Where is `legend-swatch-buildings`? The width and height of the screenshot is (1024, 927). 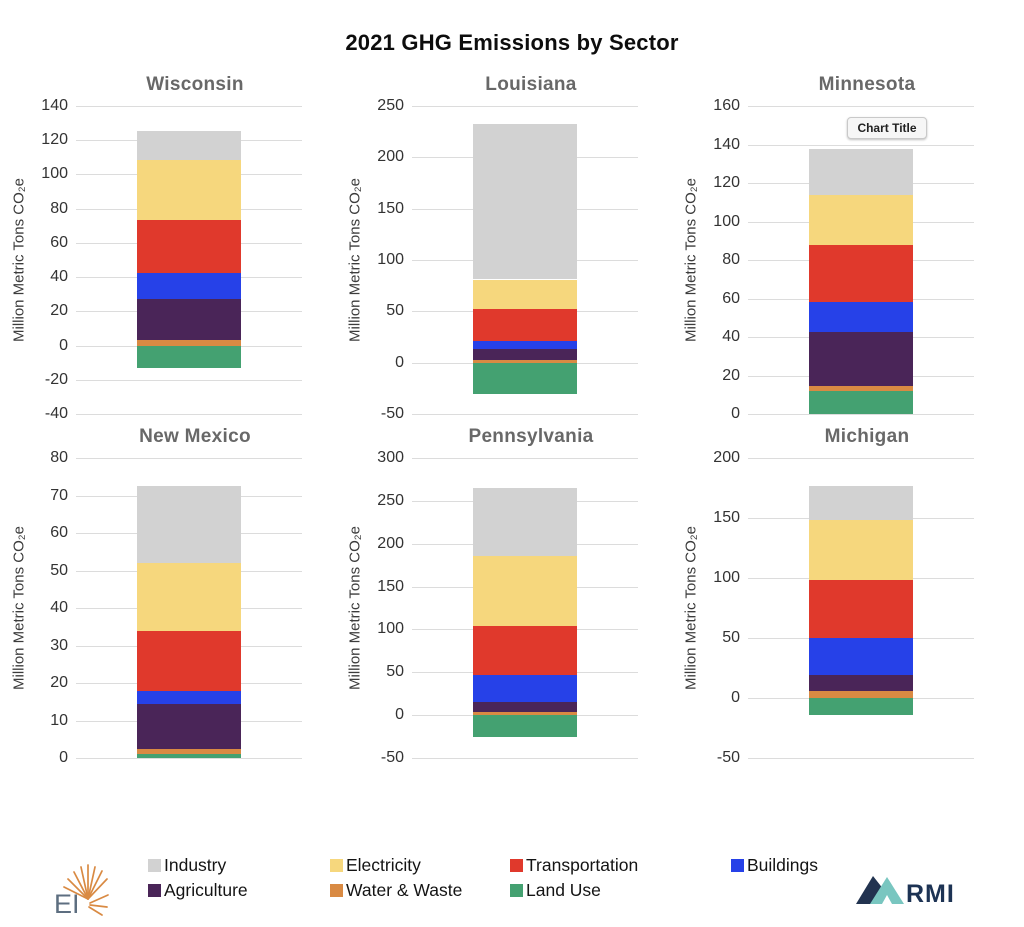 legend-swatch-buildings is located at coordinates (737, 865).